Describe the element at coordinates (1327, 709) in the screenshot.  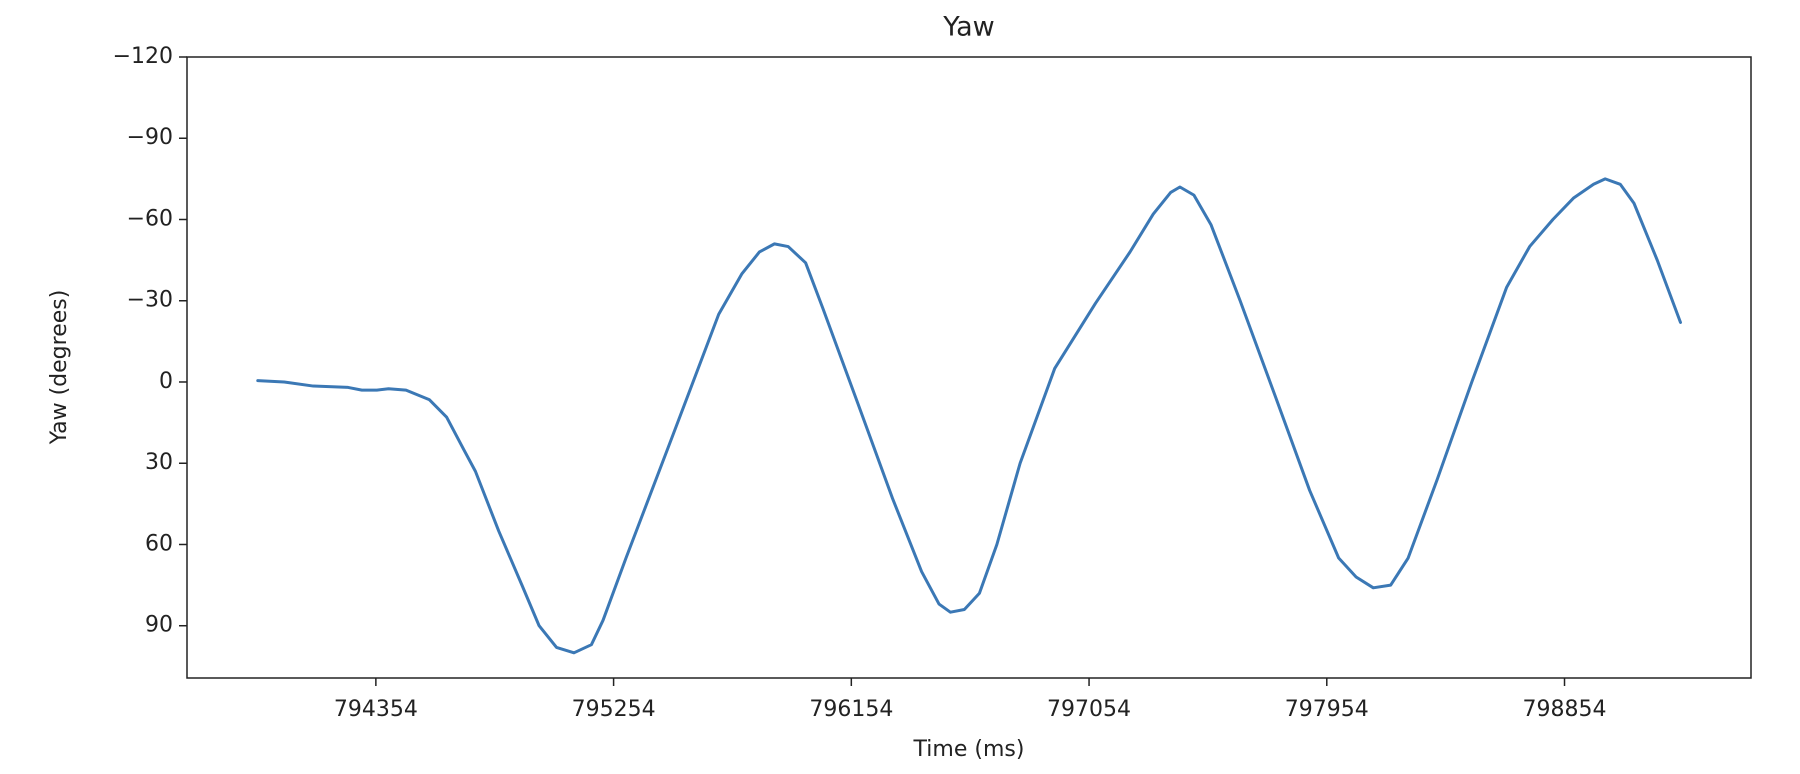
I see `x-tick-label: 797954` at that location.